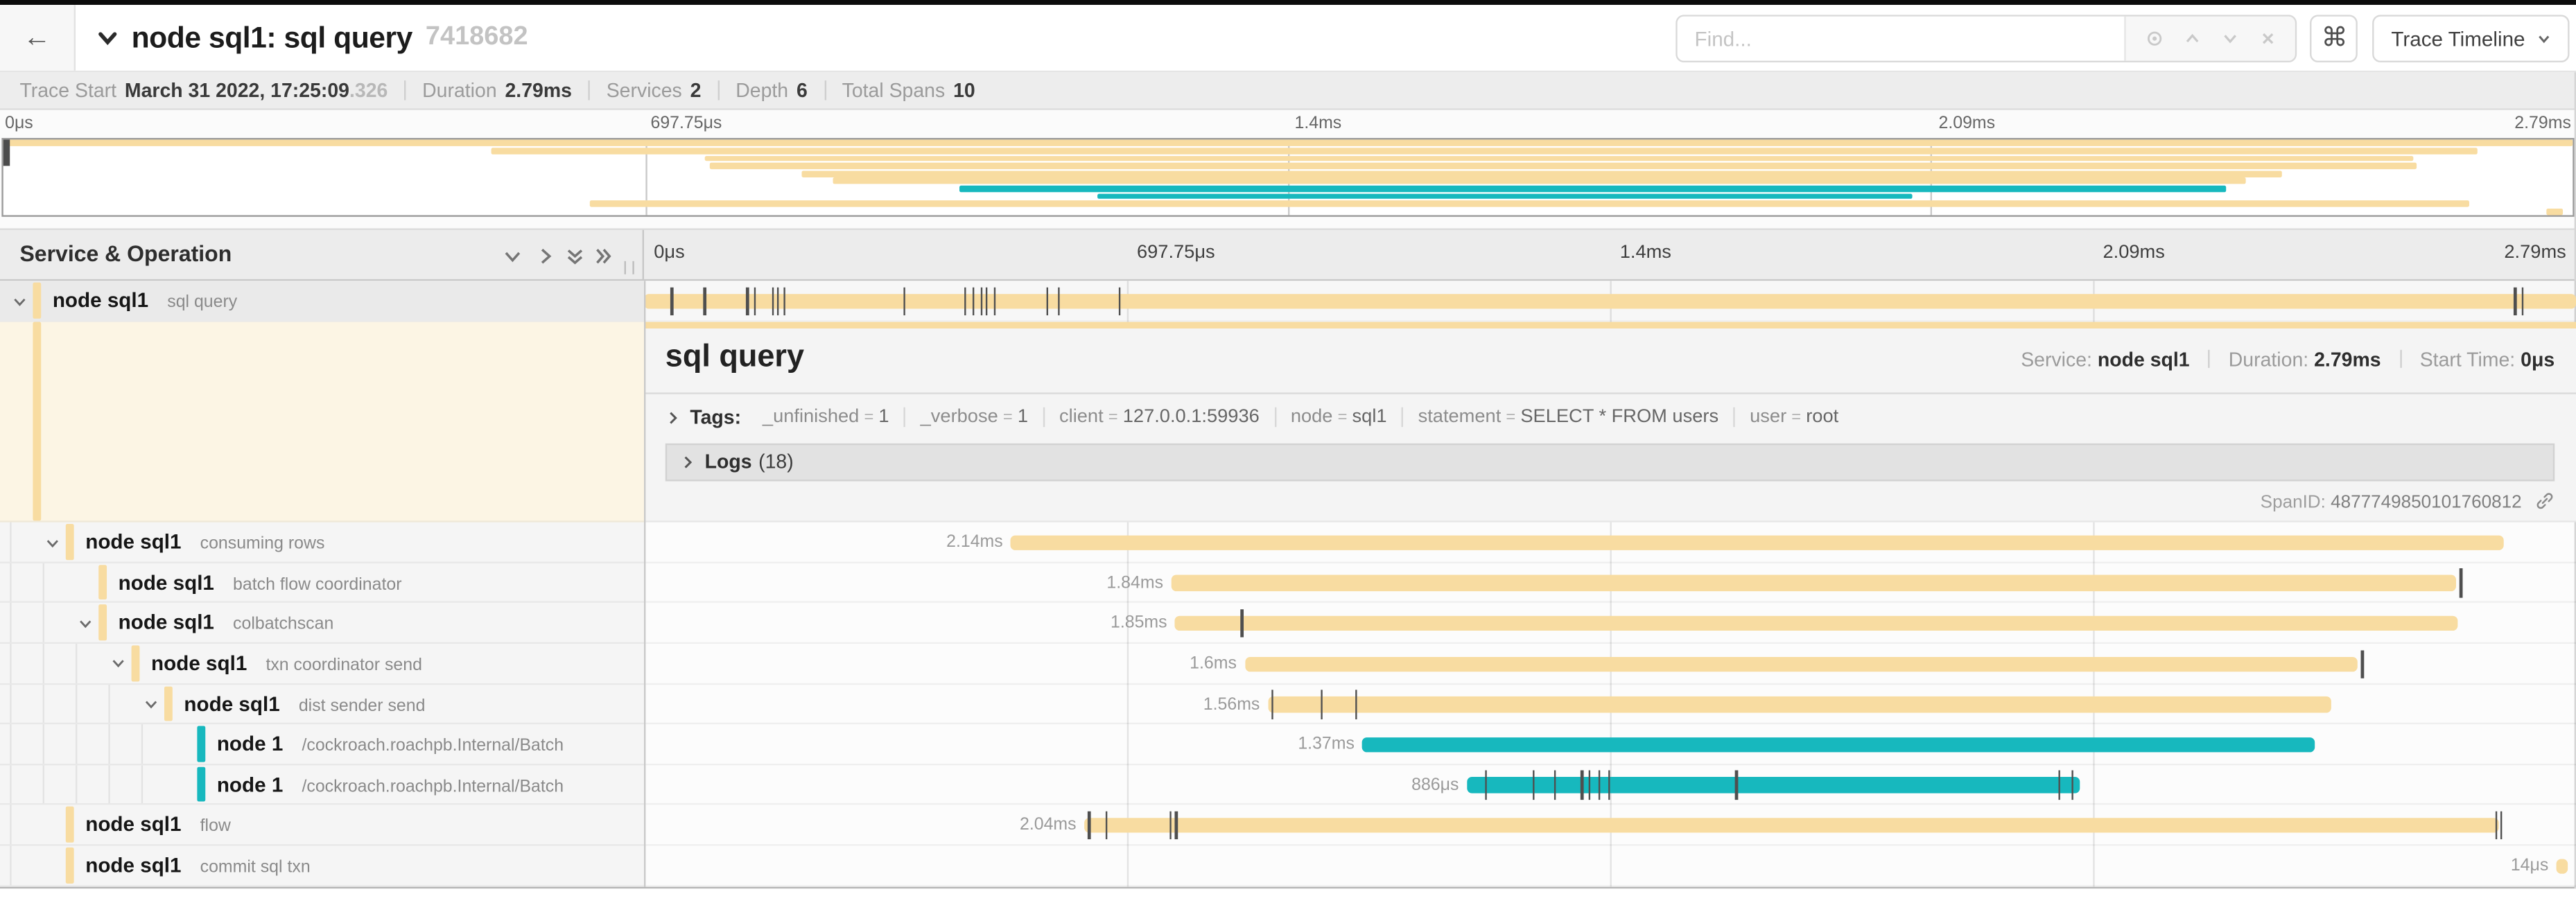 Image resolution: width=2576 pixels, height=903 pixels. What do you see at coordinates (2268, 359) in the screenshot?
I see `duration-label: Duration:` at bounding box center [2268, 359].